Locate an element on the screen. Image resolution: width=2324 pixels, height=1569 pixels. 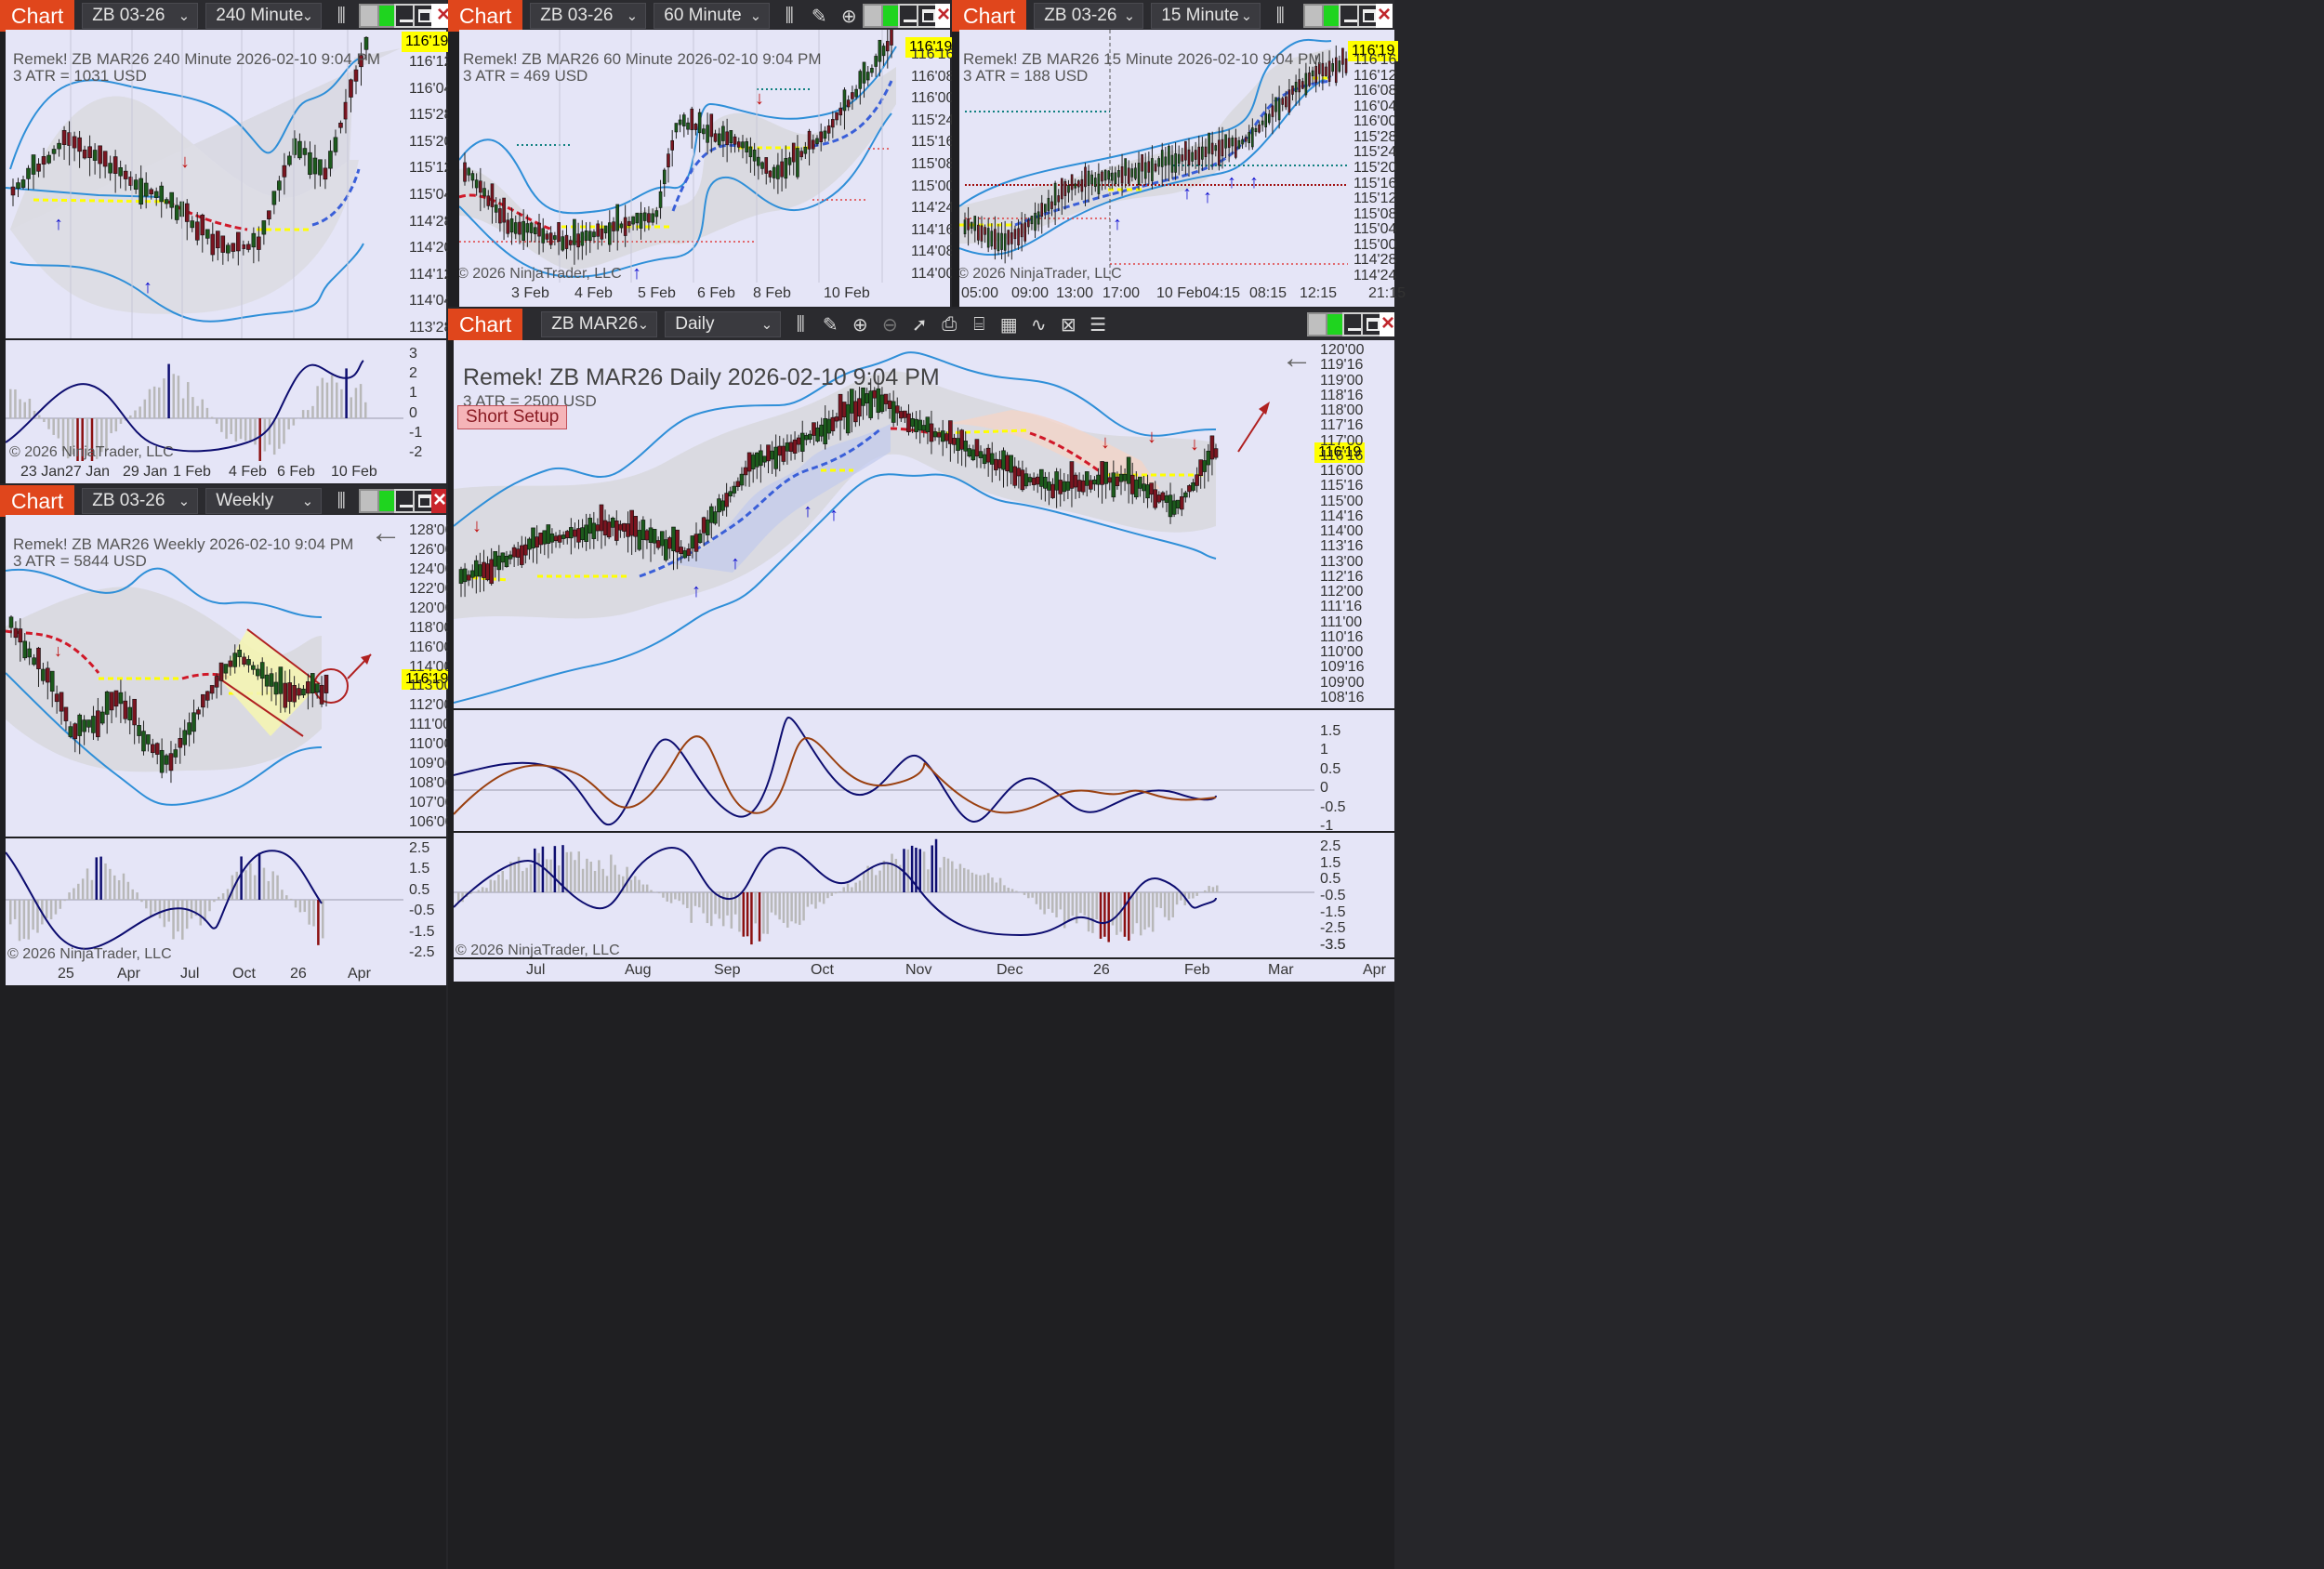
interval-selector: 60 Minute ⌄ is located at coordinates (712, 16).